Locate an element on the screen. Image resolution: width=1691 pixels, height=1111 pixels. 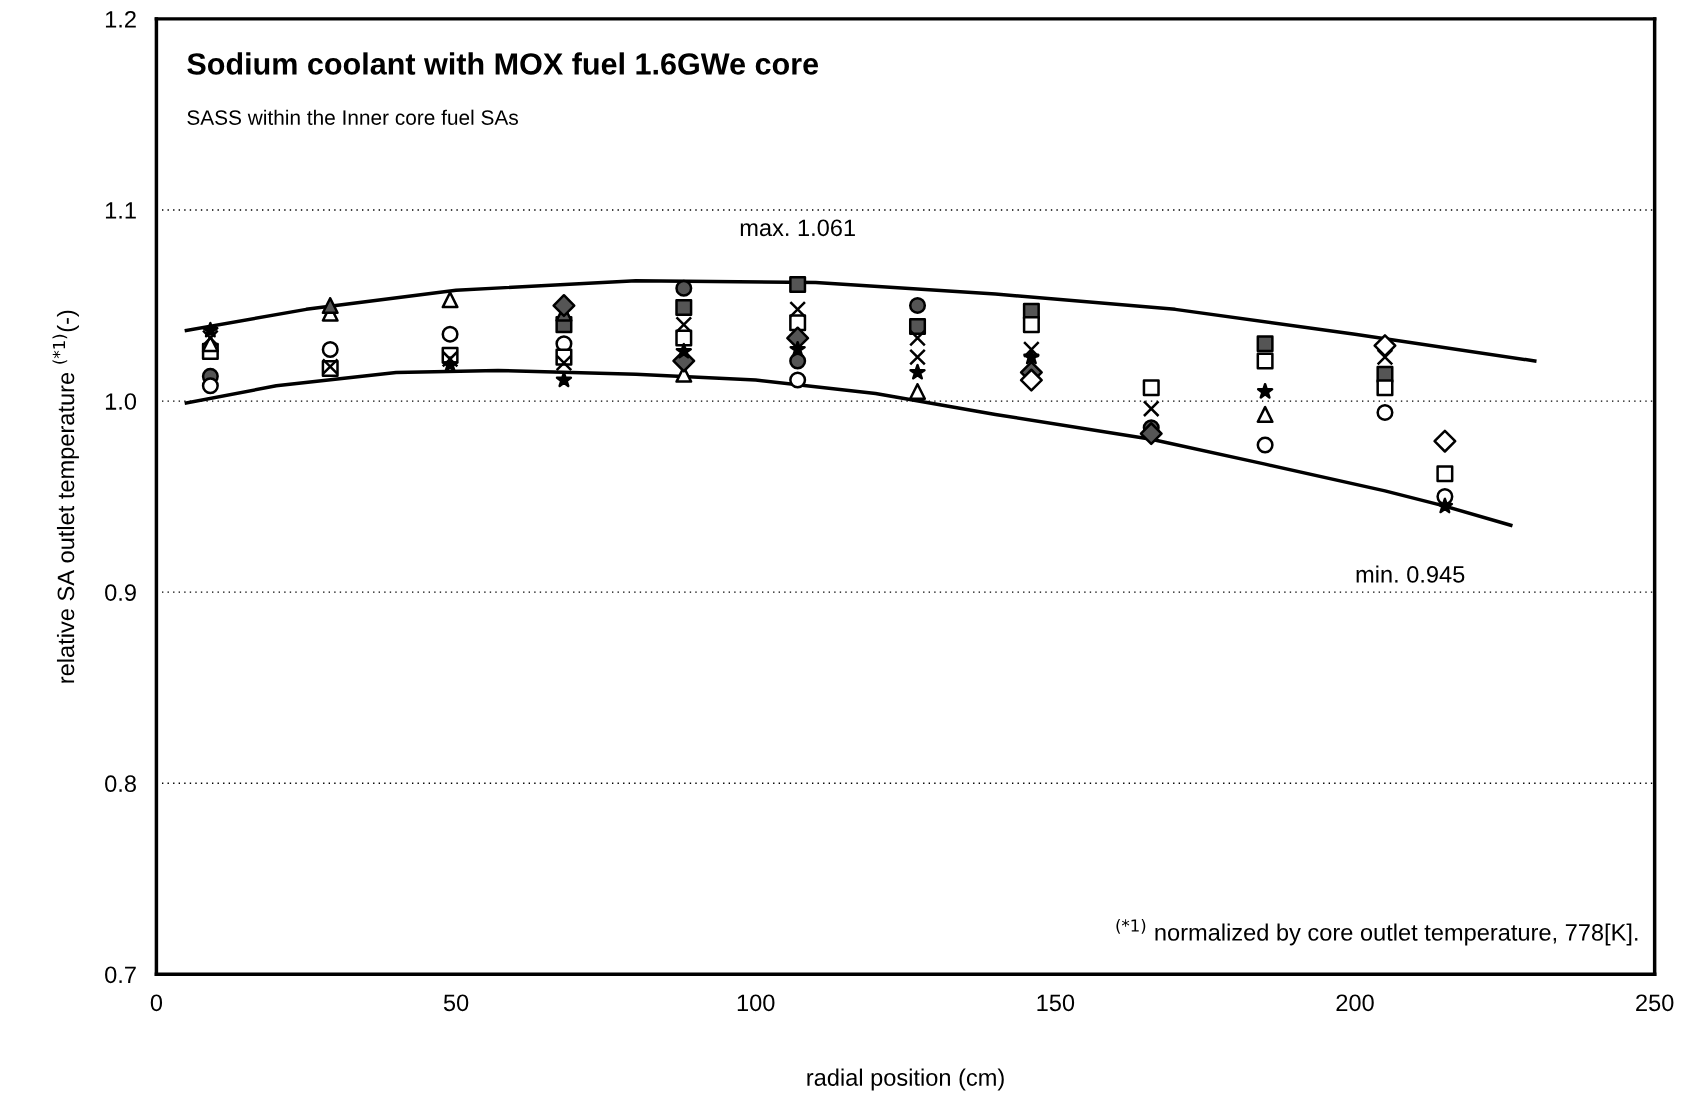
annotation: min. 0.945 is located at coordinates (1410, 574).